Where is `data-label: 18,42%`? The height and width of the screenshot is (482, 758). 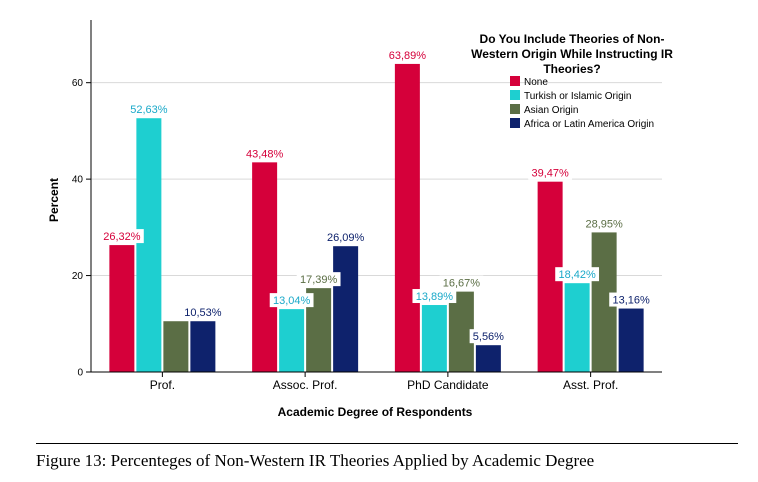
data-label: 18,42% is located at coordinates (577, 275).